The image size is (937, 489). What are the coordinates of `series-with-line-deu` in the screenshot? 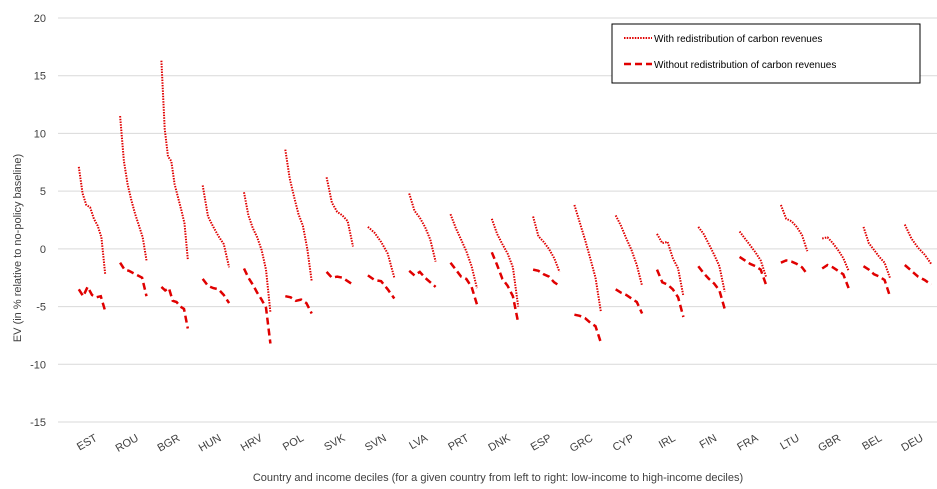 It's located at (918, 244).